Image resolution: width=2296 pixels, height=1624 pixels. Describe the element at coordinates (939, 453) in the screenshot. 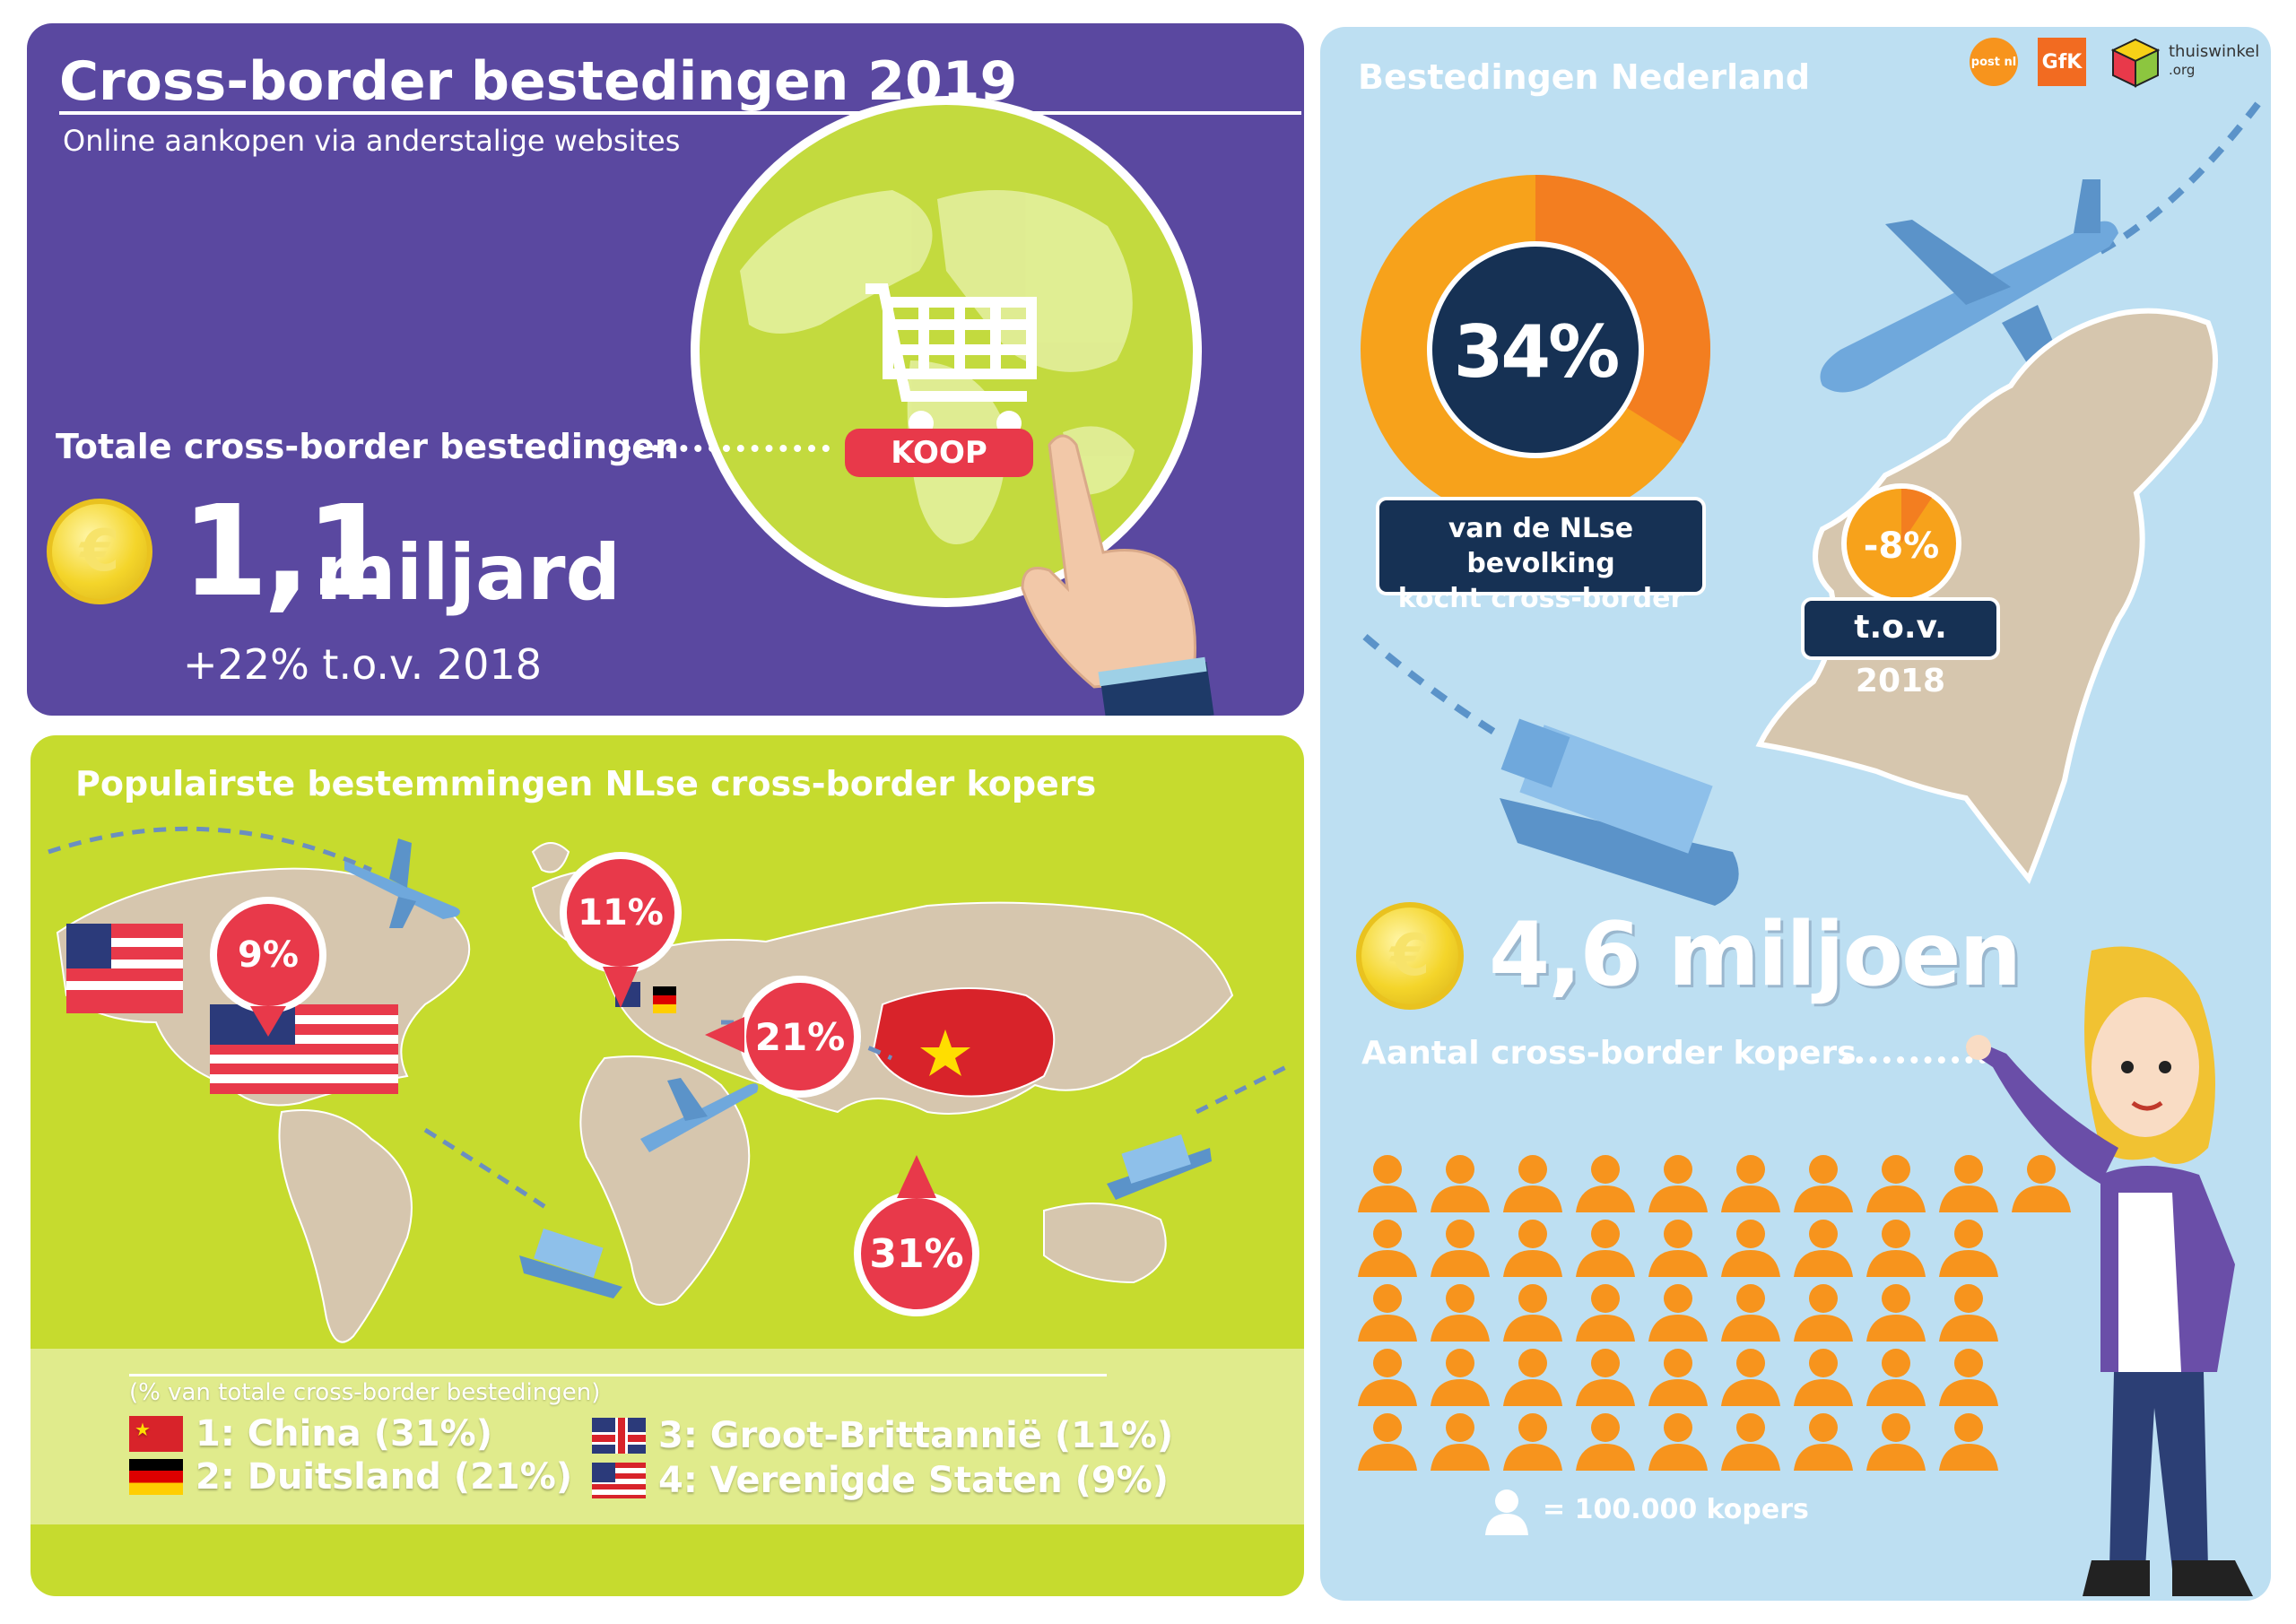

I see `koop-button: KOOP` at that location.